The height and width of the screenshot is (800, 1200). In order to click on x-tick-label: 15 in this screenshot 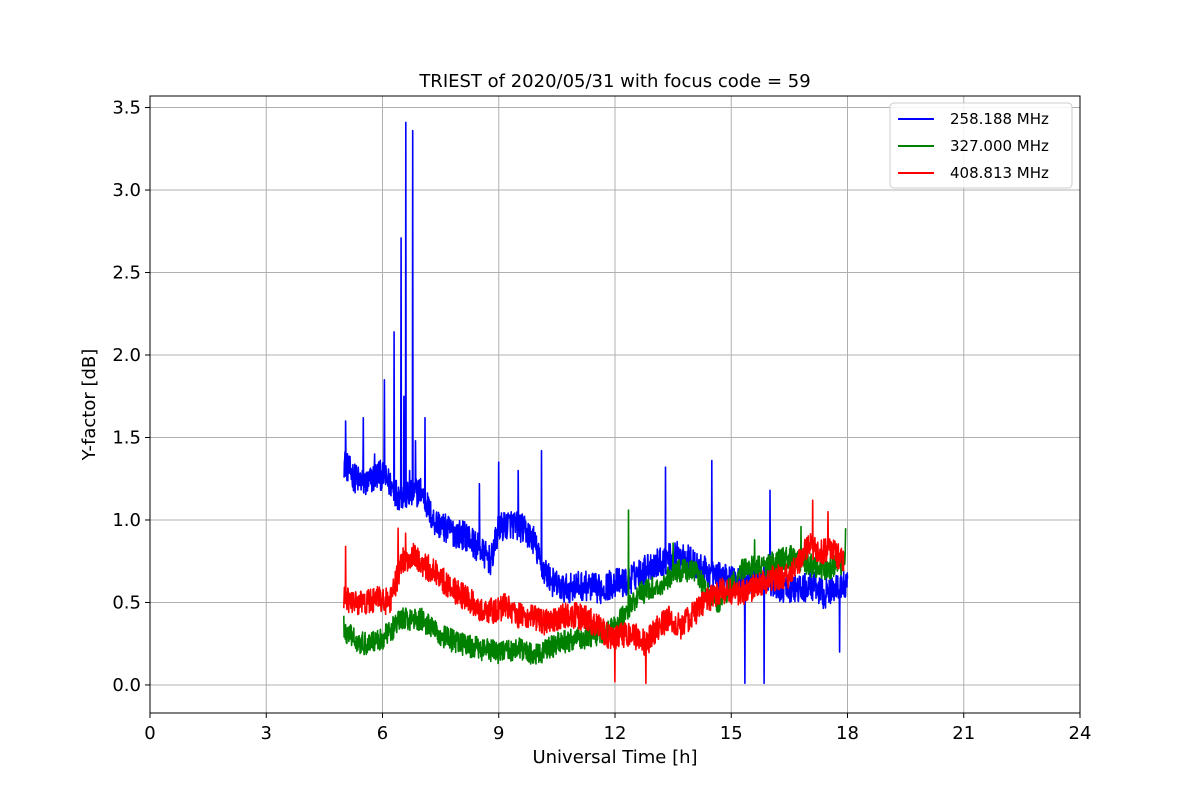, I will do `click(731, 733)`.